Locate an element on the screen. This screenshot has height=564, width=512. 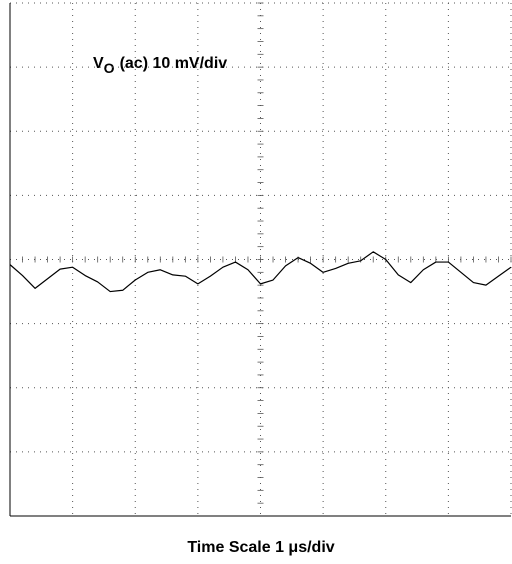
title-subscript: O is located at coordinates (109, 68).